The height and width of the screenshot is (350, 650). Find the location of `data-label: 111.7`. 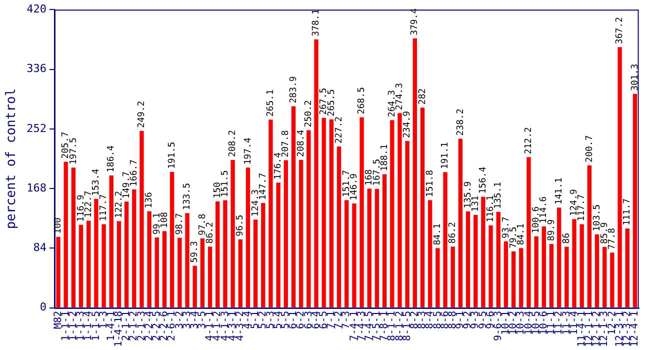

data-label: 111.7 is located at coordinates (627, 212).